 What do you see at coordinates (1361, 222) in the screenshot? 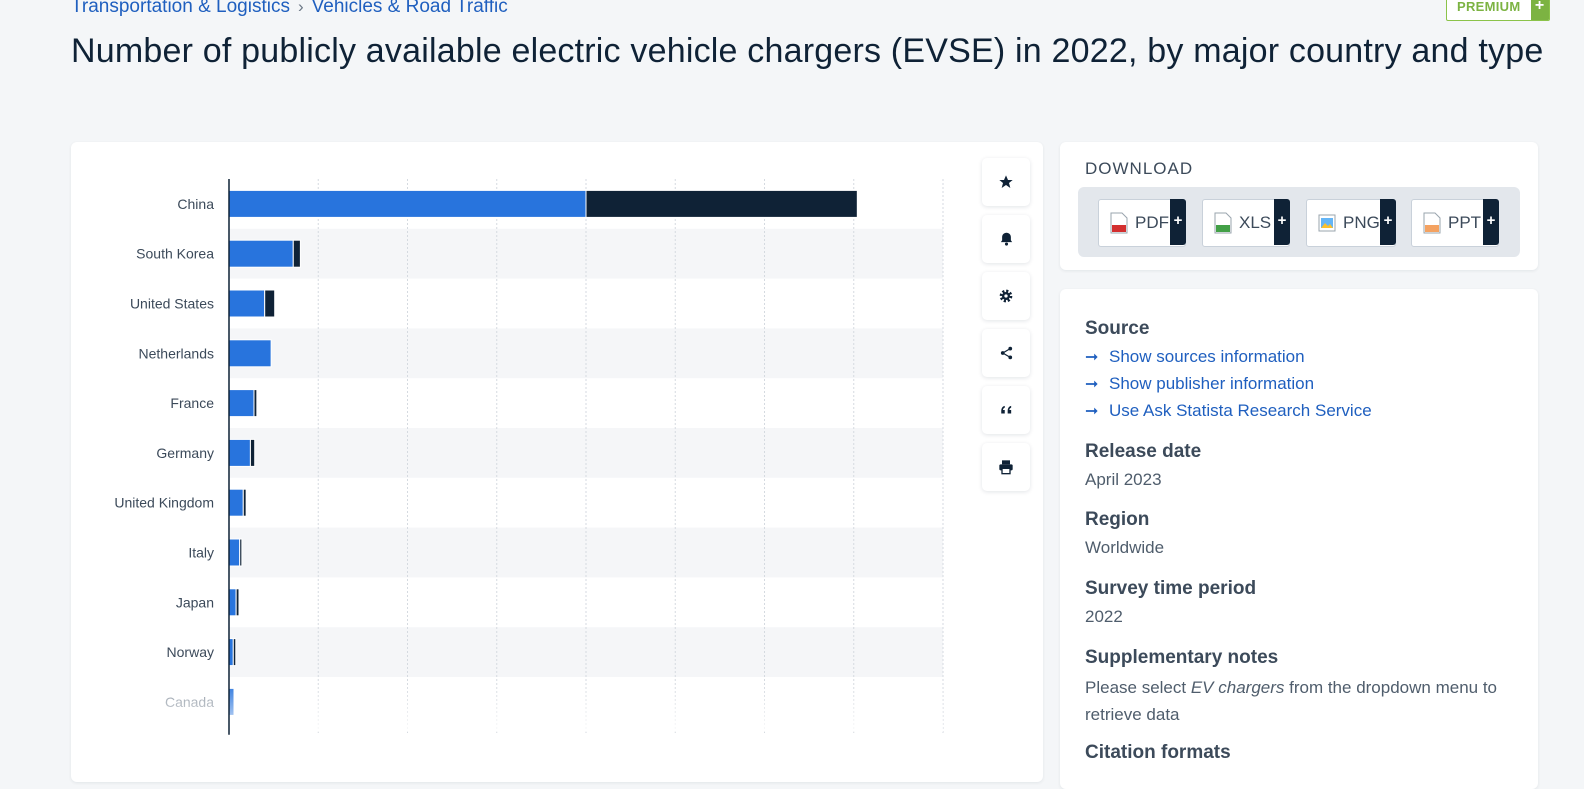
I see `download-png-label: PNG` at bounding box center [1361, 222].